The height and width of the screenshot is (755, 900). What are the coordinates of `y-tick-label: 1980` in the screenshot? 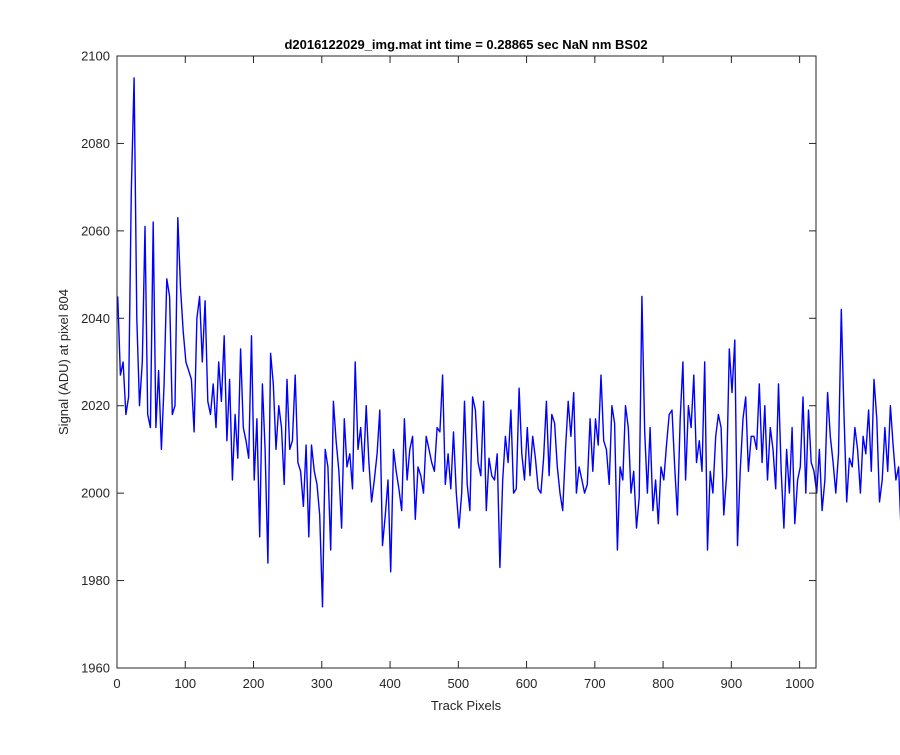 It's located at (95, 580).